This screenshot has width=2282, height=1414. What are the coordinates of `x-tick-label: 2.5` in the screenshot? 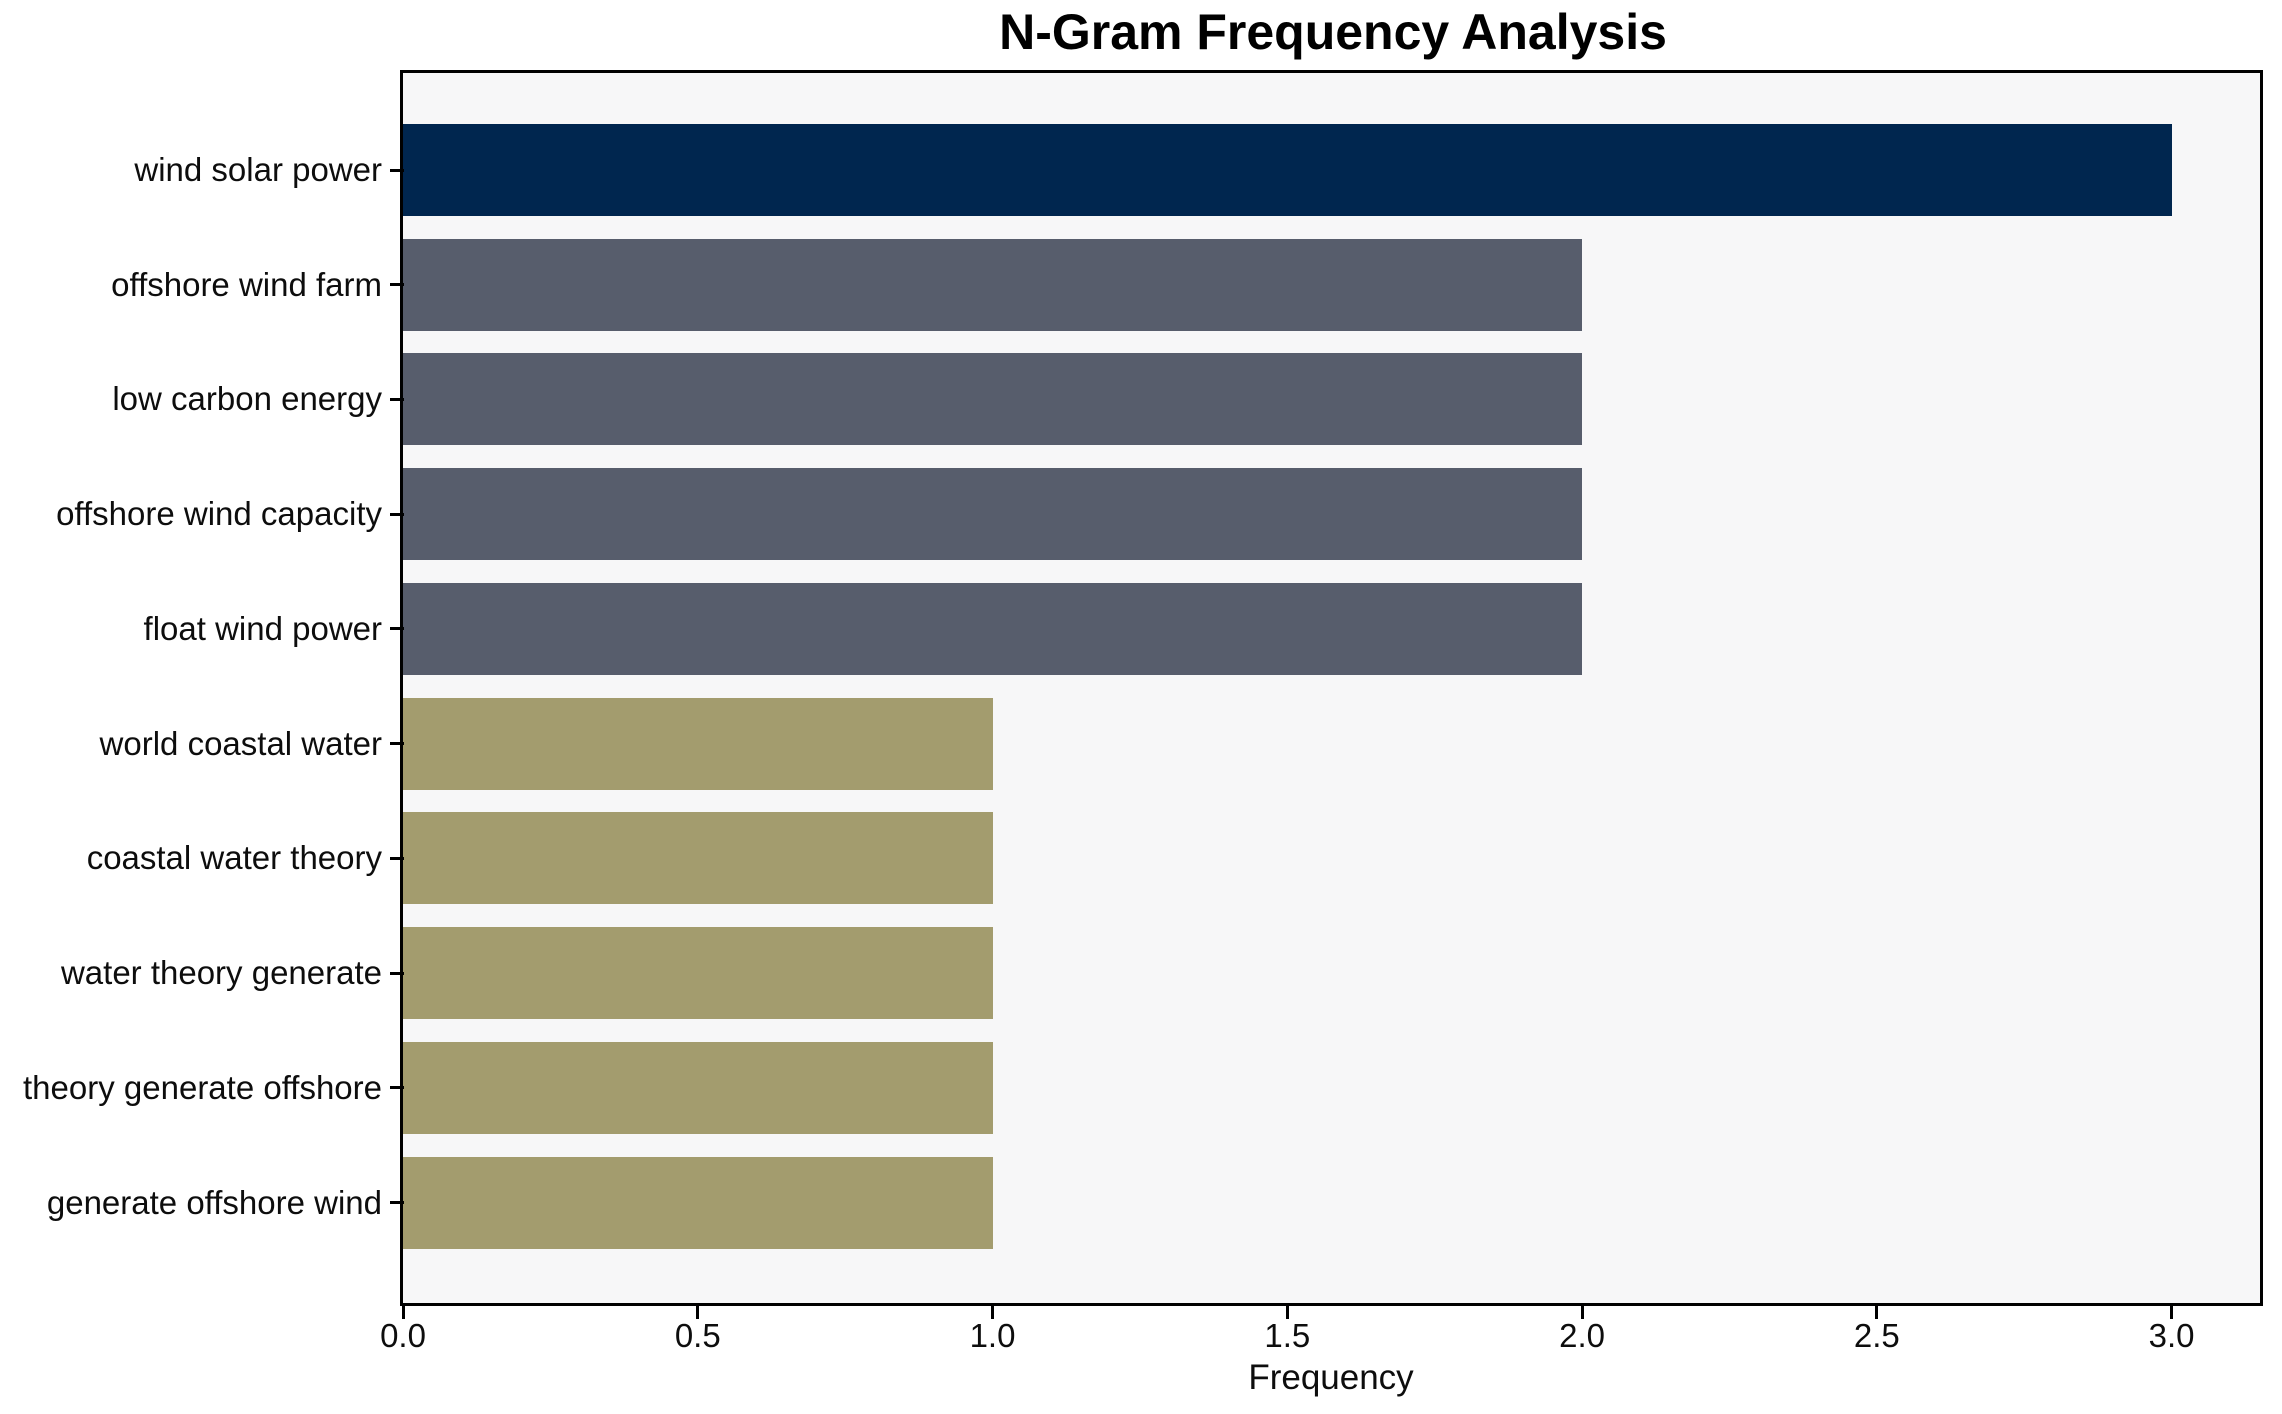 It's located at (1876, 1335).